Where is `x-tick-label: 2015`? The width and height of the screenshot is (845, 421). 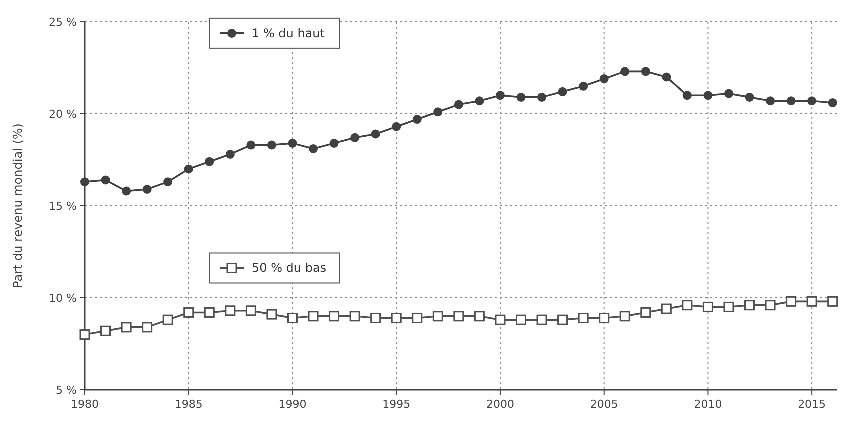 x-tick-label: 2015 is located at coordinates (812, 404).